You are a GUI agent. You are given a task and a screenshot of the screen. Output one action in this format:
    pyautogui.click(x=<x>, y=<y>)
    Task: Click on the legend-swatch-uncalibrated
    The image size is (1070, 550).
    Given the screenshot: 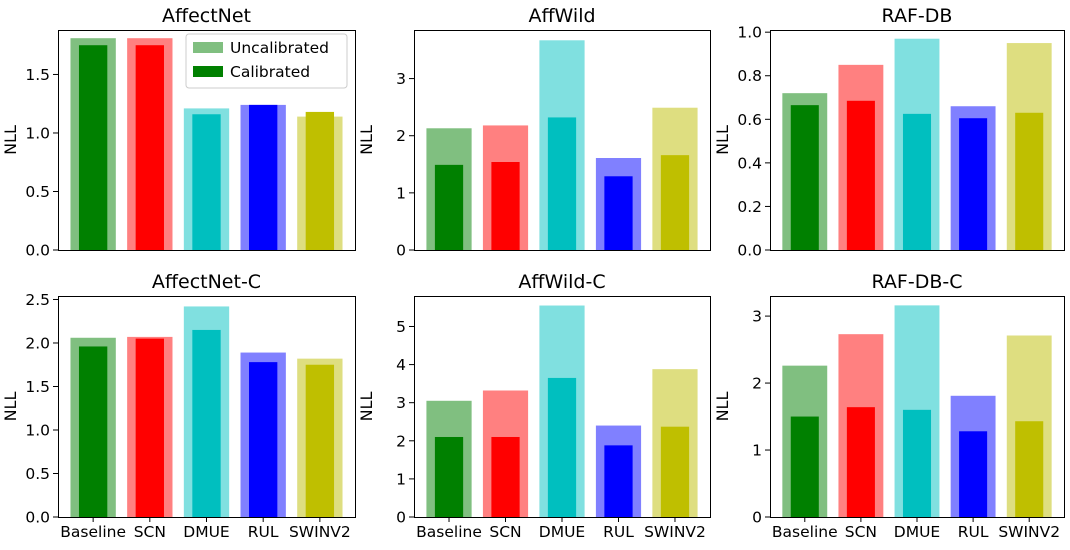 What is the action you would take?
    pyautogui.click(x=208, y=47)
    